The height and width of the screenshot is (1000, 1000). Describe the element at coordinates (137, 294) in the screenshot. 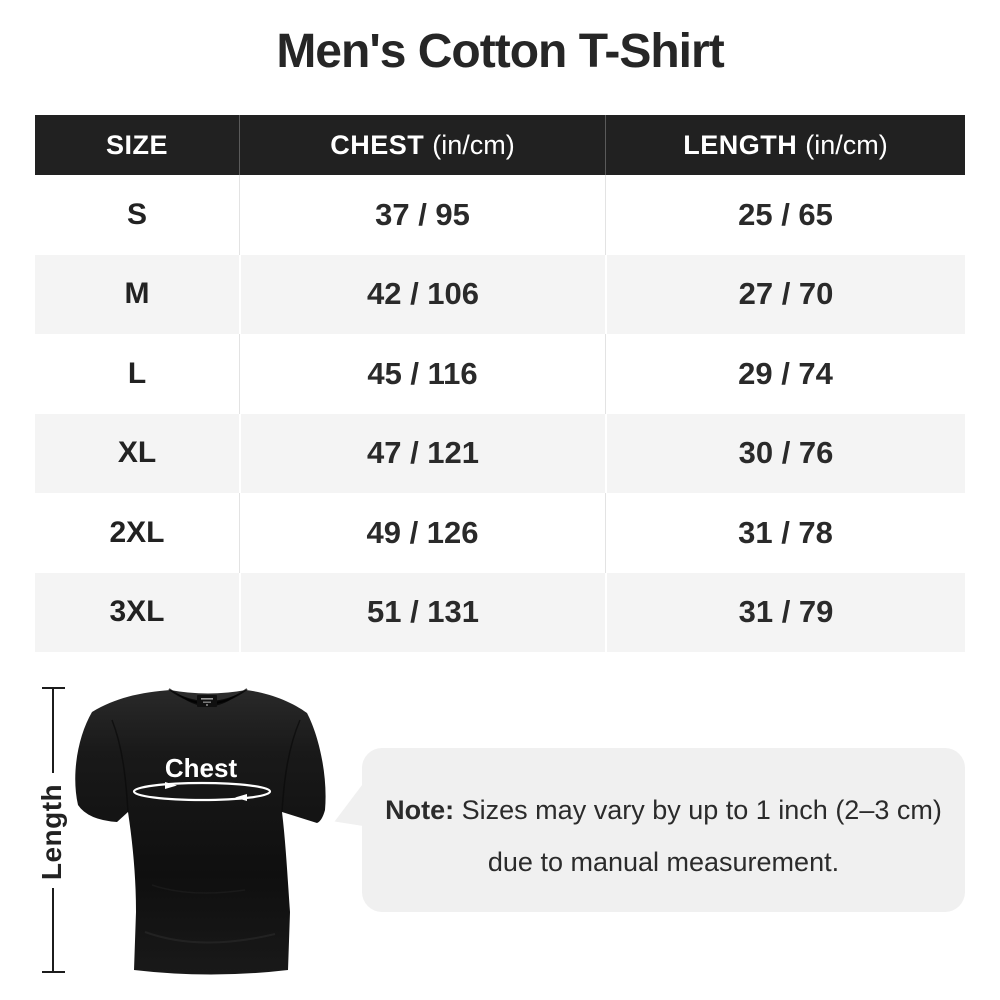

I see `size-cell: M` at that location.